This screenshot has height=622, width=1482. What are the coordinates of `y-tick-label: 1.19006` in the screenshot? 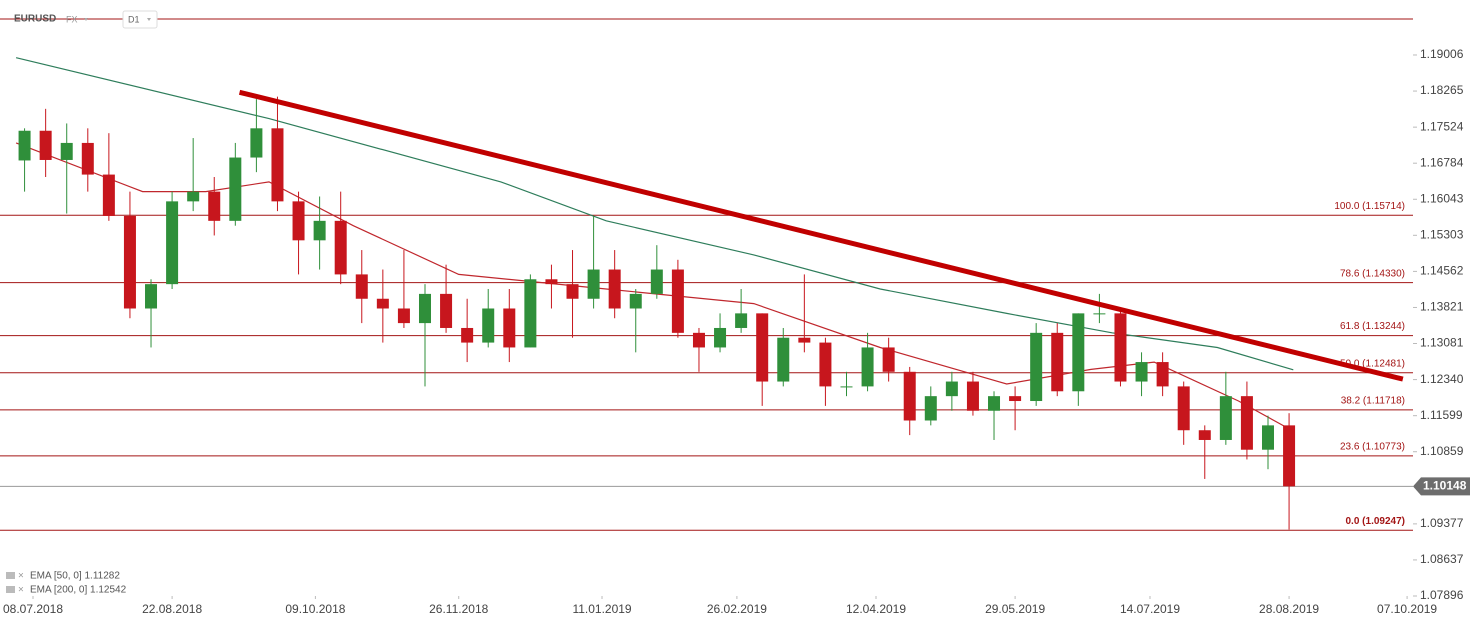 It's located at (1442, 54).